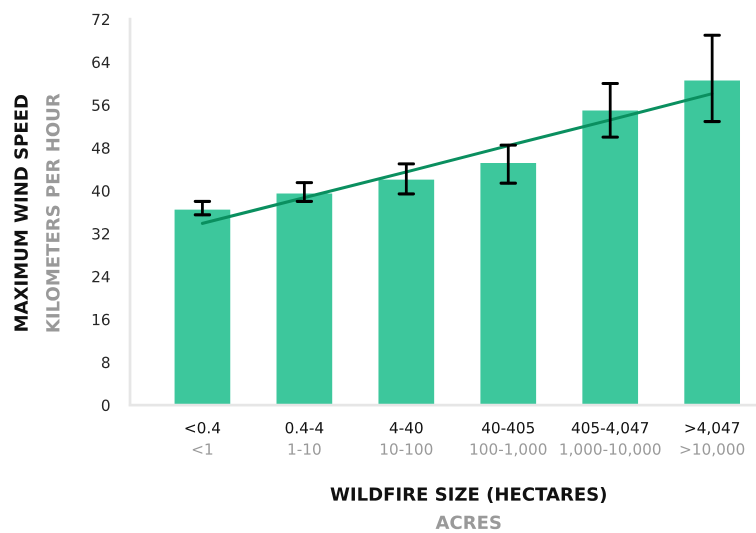  I want to click on x-axis-title: WILDFIRE SIZE (HECTARES), so click(468, 495).